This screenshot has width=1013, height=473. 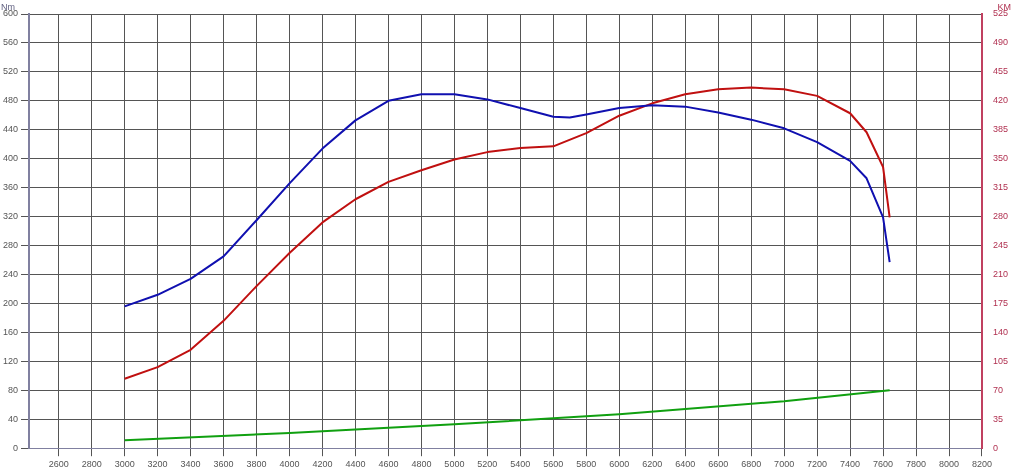 What do you see at coordinates (487, 464) in the screenshot?
I see `x-tick-label: 5200` at bounding box center [487, 464].